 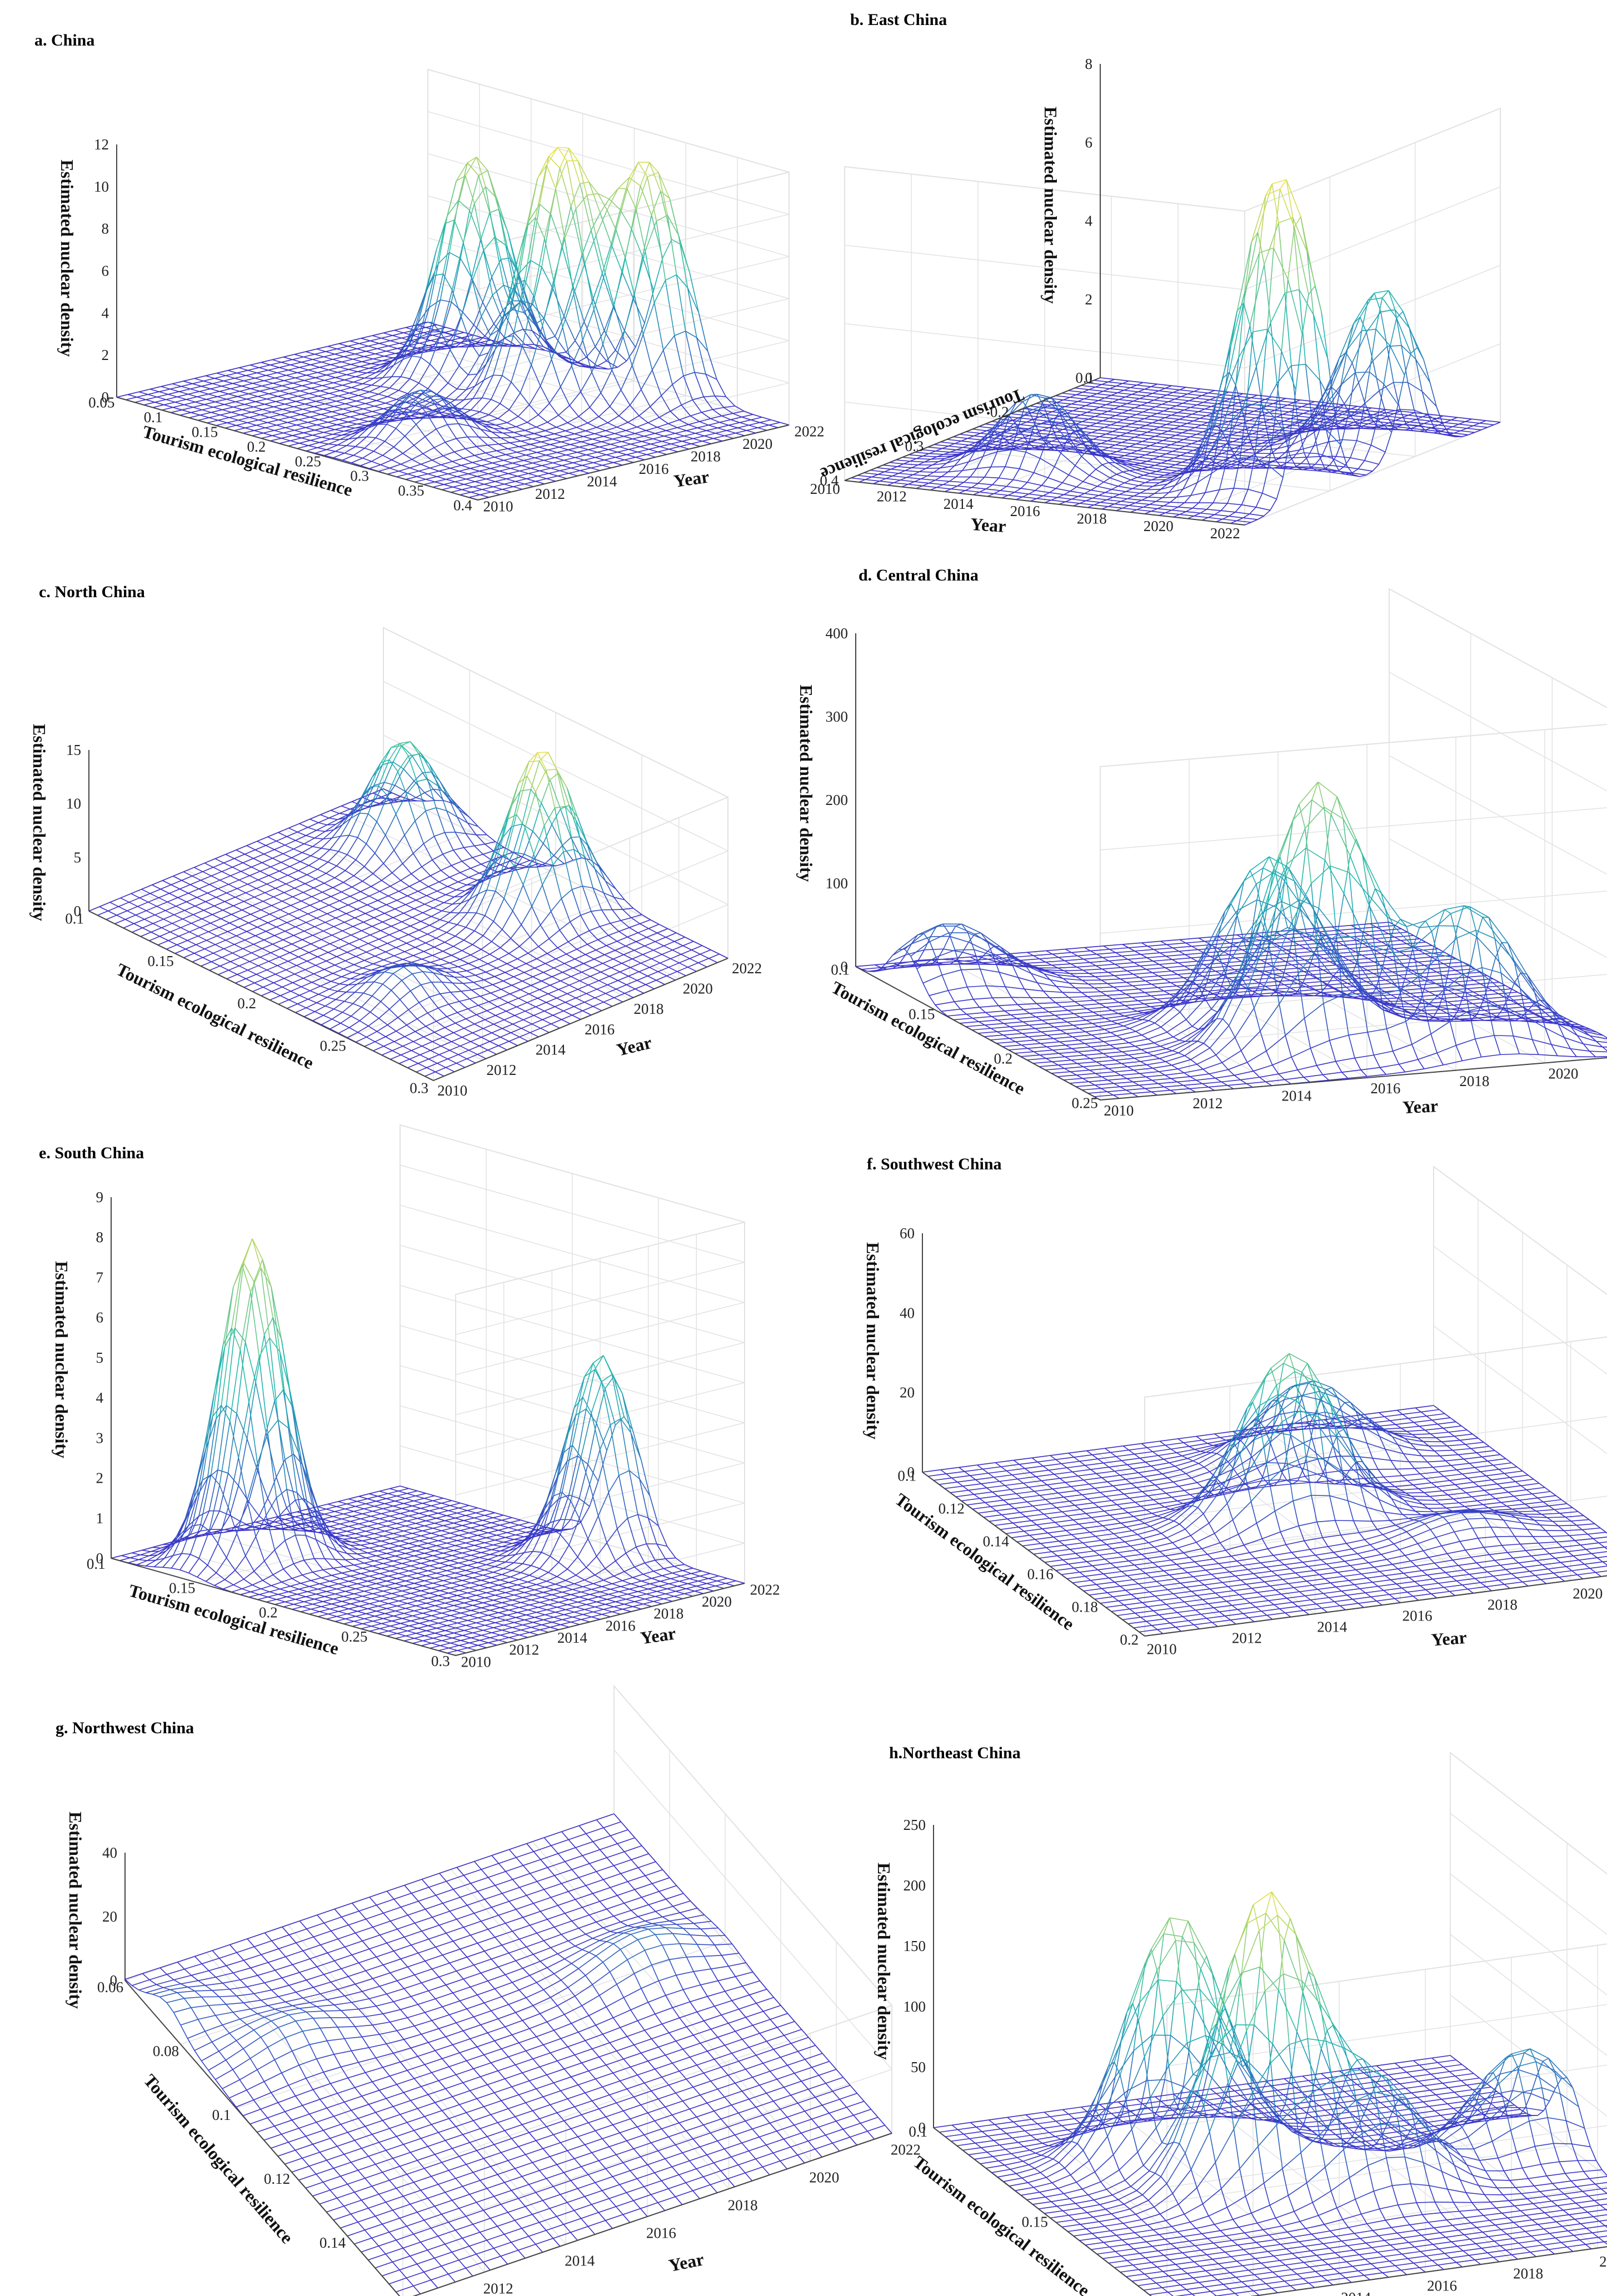 I want to click on y-tick-label: 2010, so click(x=498, y=506).